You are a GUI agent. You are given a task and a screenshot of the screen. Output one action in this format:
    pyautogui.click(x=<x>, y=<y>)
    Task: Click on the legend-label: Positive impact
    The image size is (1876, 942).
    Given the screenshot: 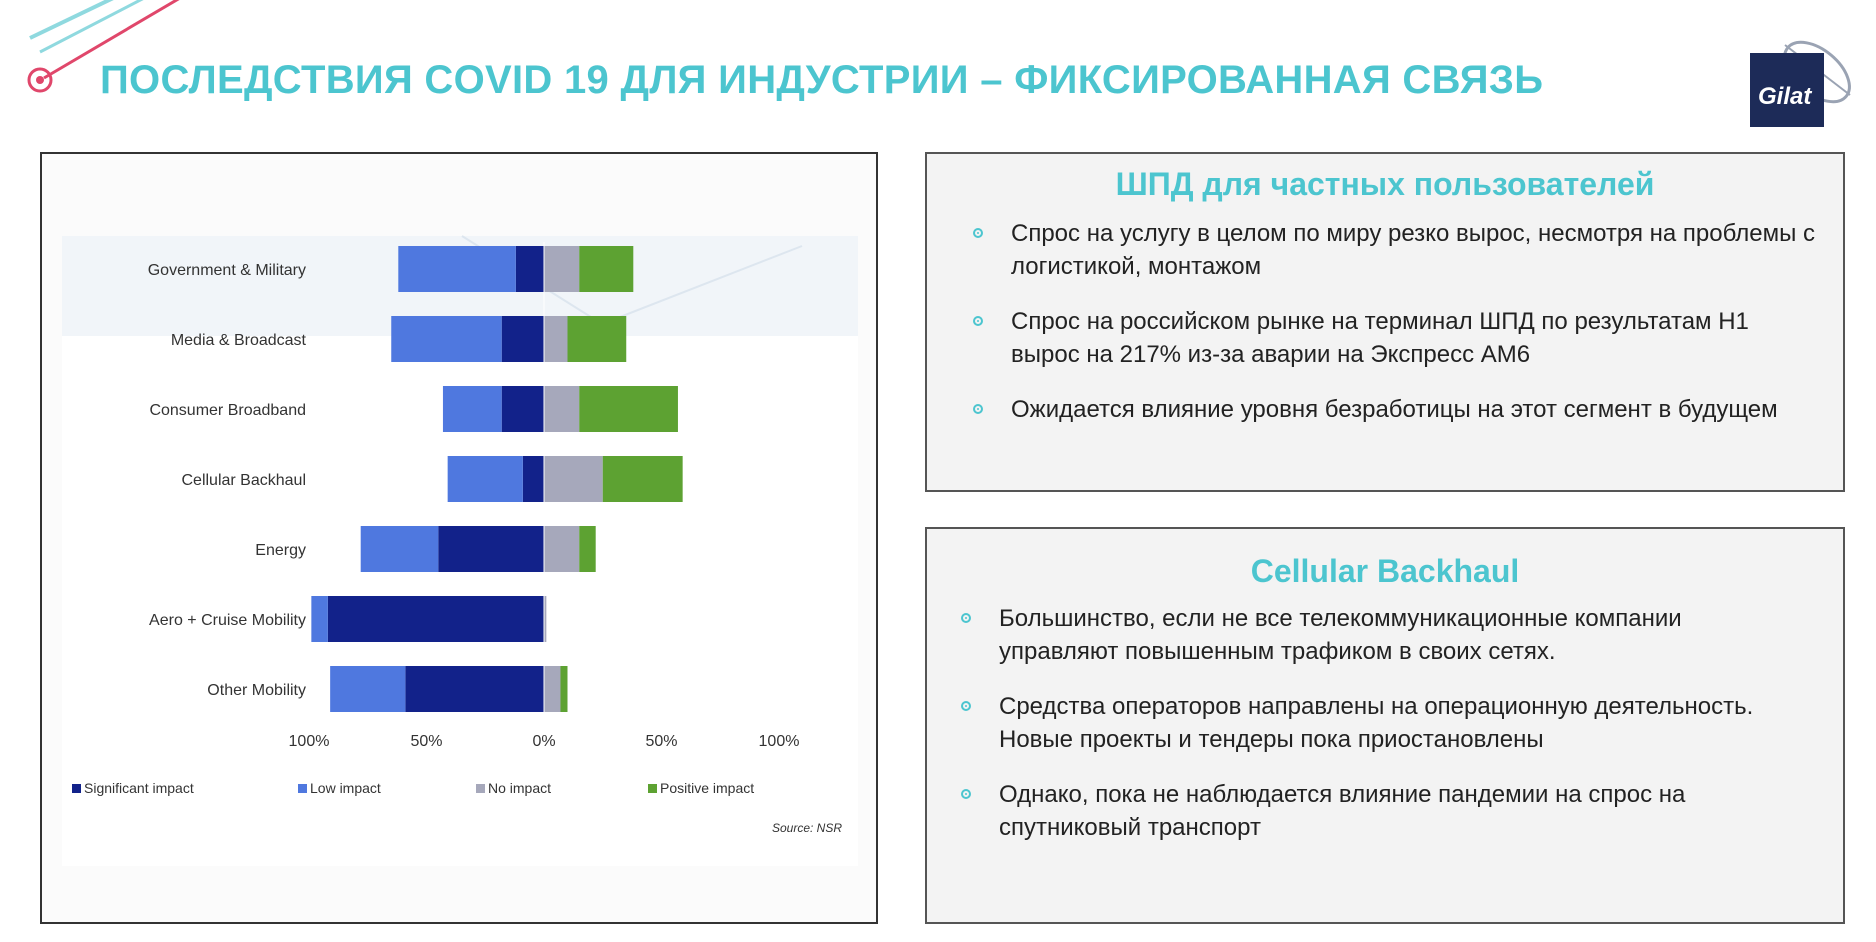 What is the action you would take?
    pyautogui.click(x=707, y=788)
    